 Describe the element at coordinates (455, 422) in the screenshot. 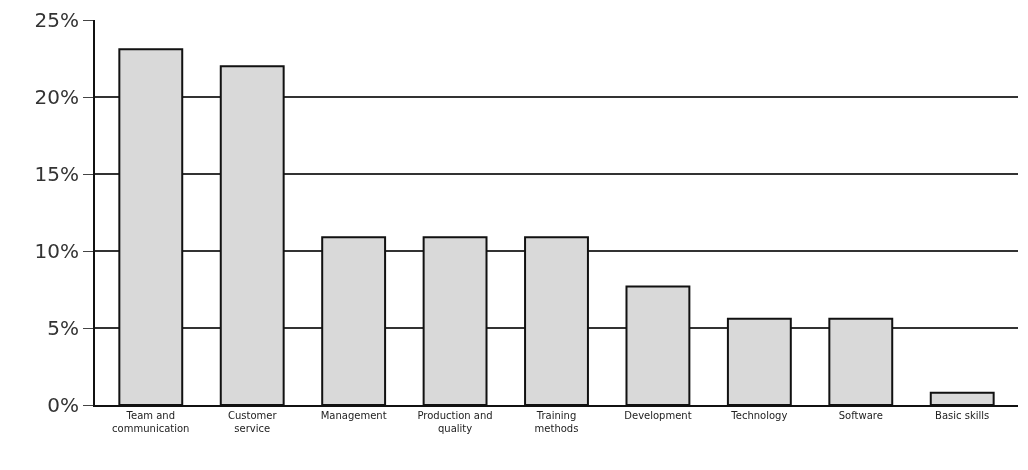

I see `x-tick-label: Production and quality` at that location.